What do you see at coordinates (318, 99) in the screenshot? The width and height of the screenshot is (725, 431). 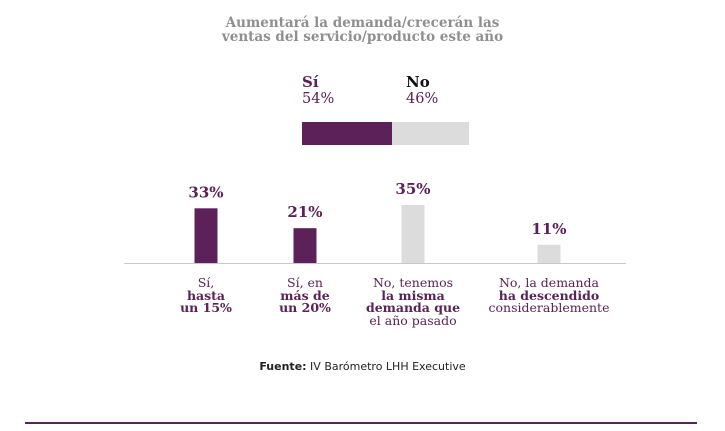 I see `split-yes-pct: 54%` at bounding box center [318, 99].